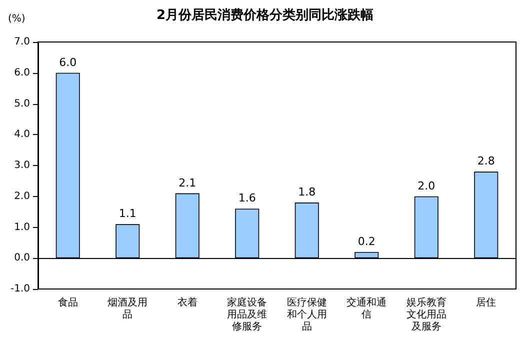 The width and height of the screenshot is (530, 351). Describe the element at coordinates (68, 62) in the screenshot. I see `data-label: 6.0` at that location.